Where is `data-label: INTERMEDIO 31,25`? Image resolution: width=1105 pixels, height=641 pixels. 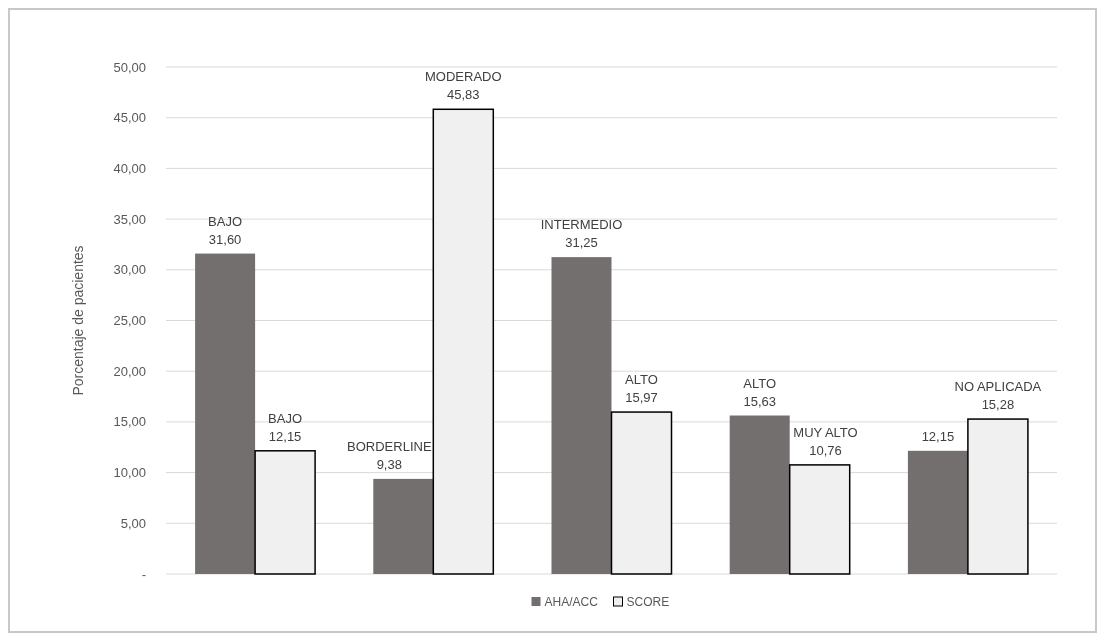
data-label: INTERMEDIO 31,25 is located at coordinates (581, 234).